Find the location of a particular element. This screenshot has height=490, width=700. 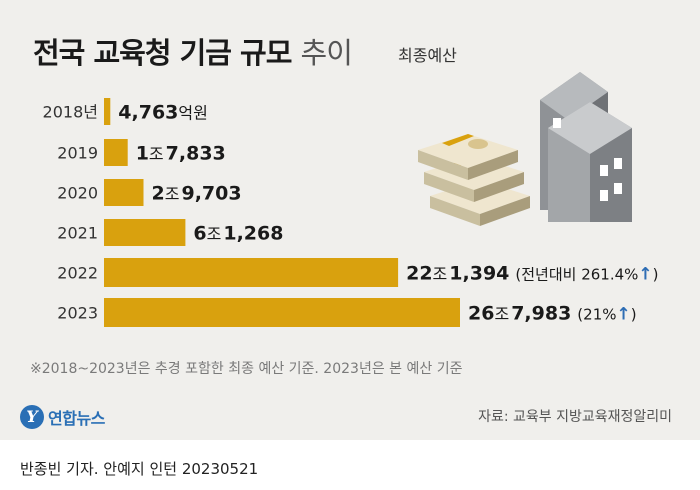

value-label: 2조 9,703 is located at coordinates (197, 194).